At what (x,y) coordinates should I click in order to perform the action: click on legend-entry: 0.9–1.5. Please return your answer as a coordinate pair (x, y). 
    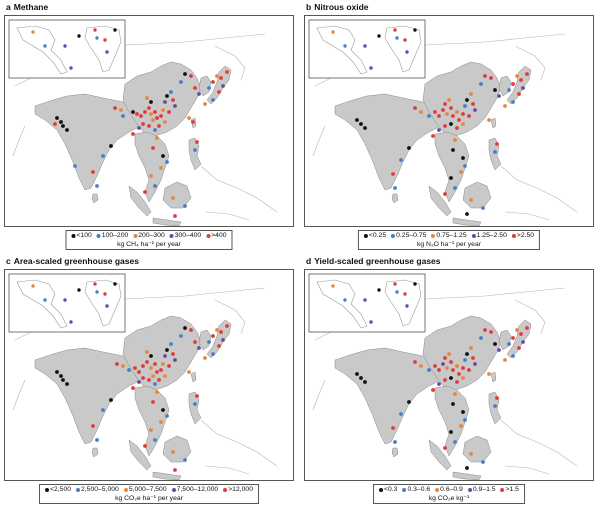
    Looking at the image, I should click on (481, 489).